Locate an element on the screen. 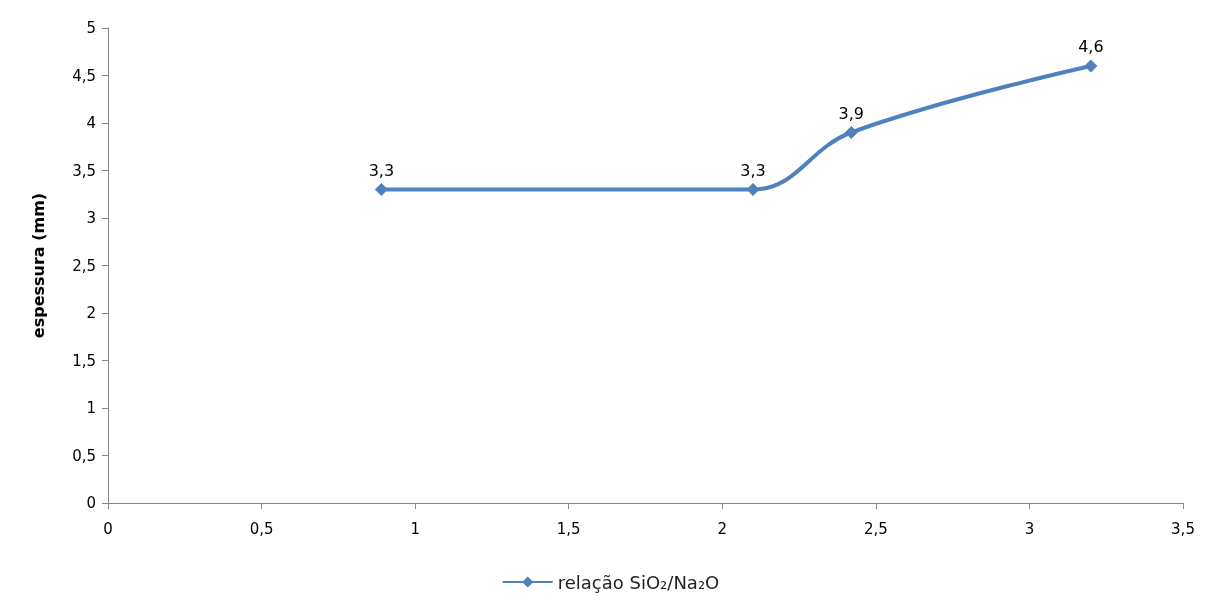 The width and height of the screenshot is (1225, 608). y-axis-title: espessura (mm) is located at coordinates (38, 265).